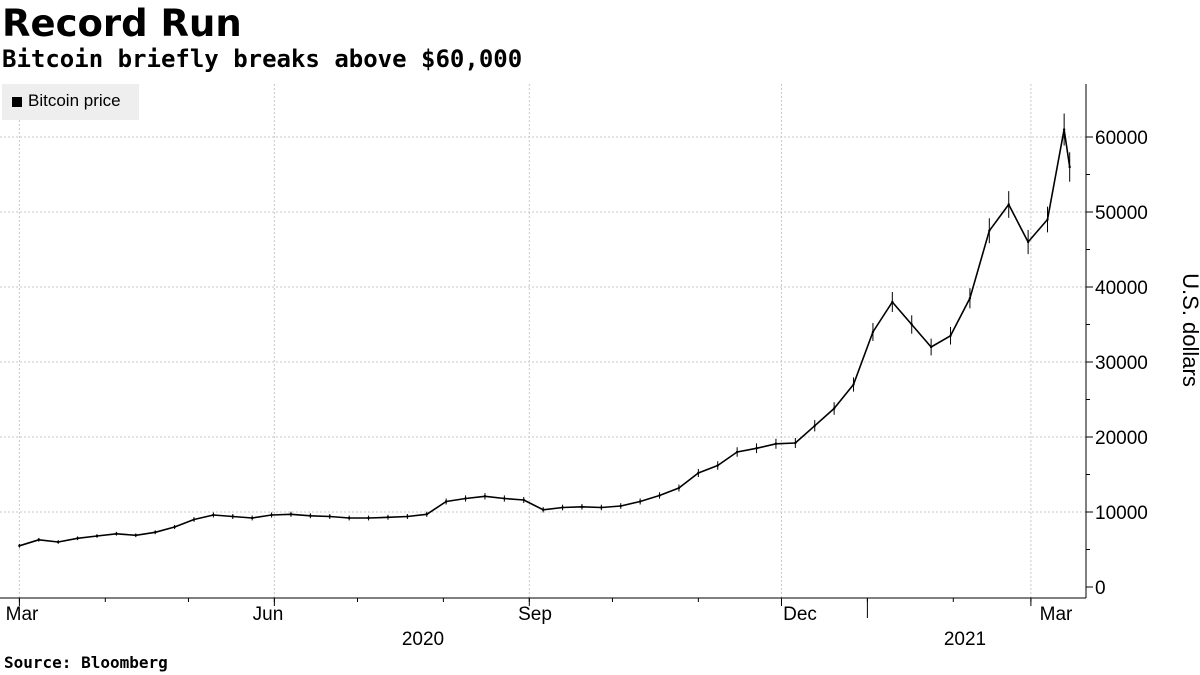 The height and width of the screenshot is (675, 1200). Describe the element at coordinates (262, 59) in the screenshot. I see `chart-subtitle: Bitcoin briefly breaks above $60,000` at that location.